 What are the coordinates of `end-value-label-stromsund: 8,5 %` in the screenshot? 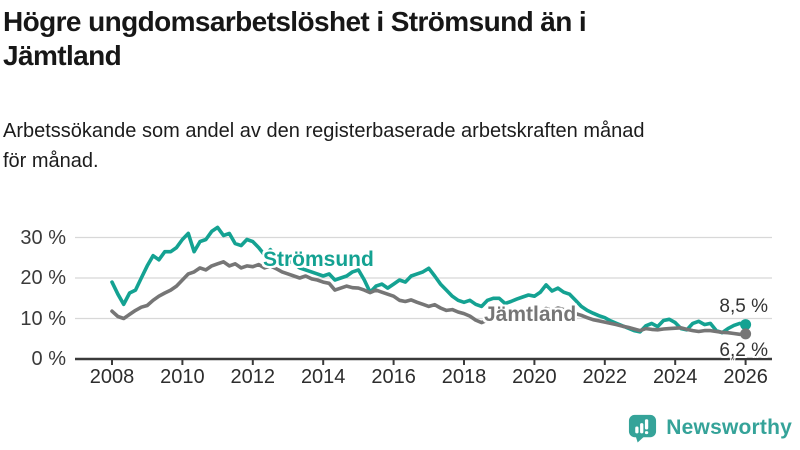 It's located at (743, 306).